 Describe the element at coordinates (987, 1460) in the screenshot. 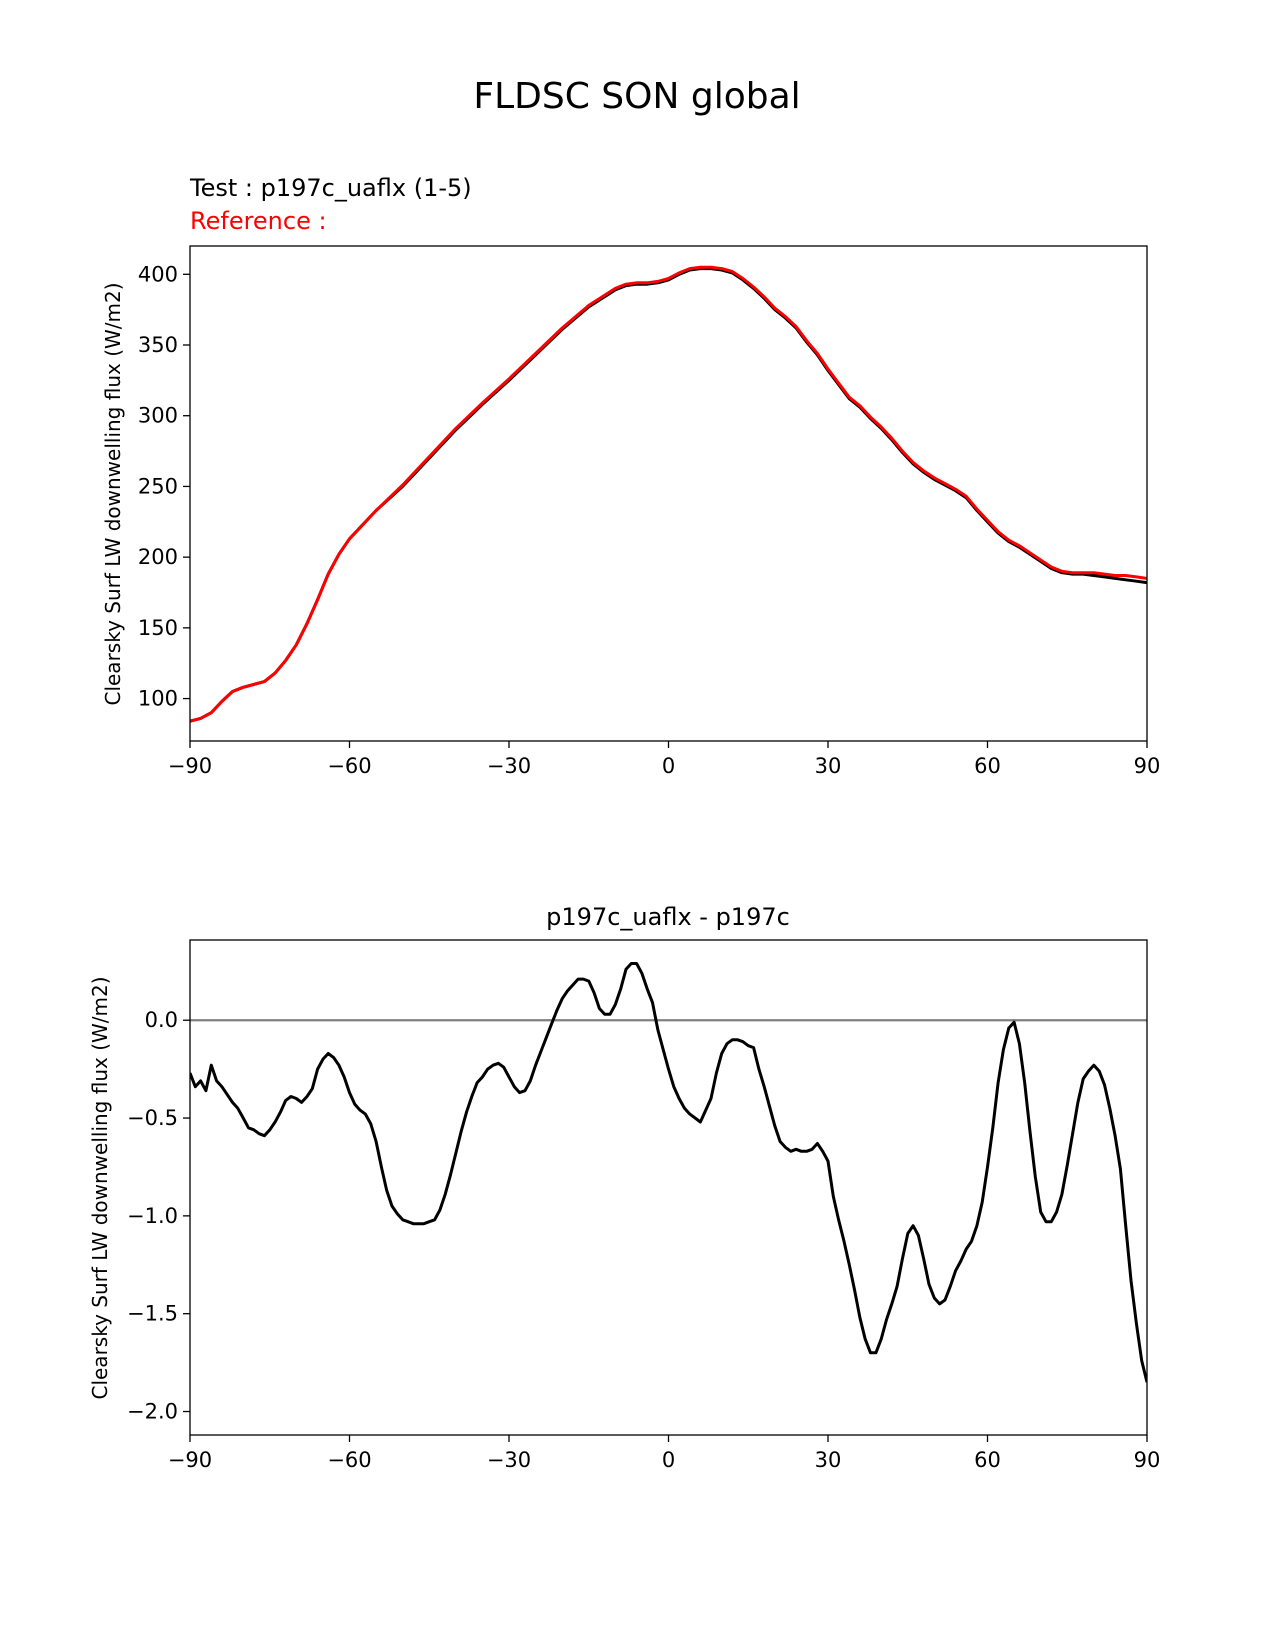

I see `bottom-x-tick-label: 60` at that location.